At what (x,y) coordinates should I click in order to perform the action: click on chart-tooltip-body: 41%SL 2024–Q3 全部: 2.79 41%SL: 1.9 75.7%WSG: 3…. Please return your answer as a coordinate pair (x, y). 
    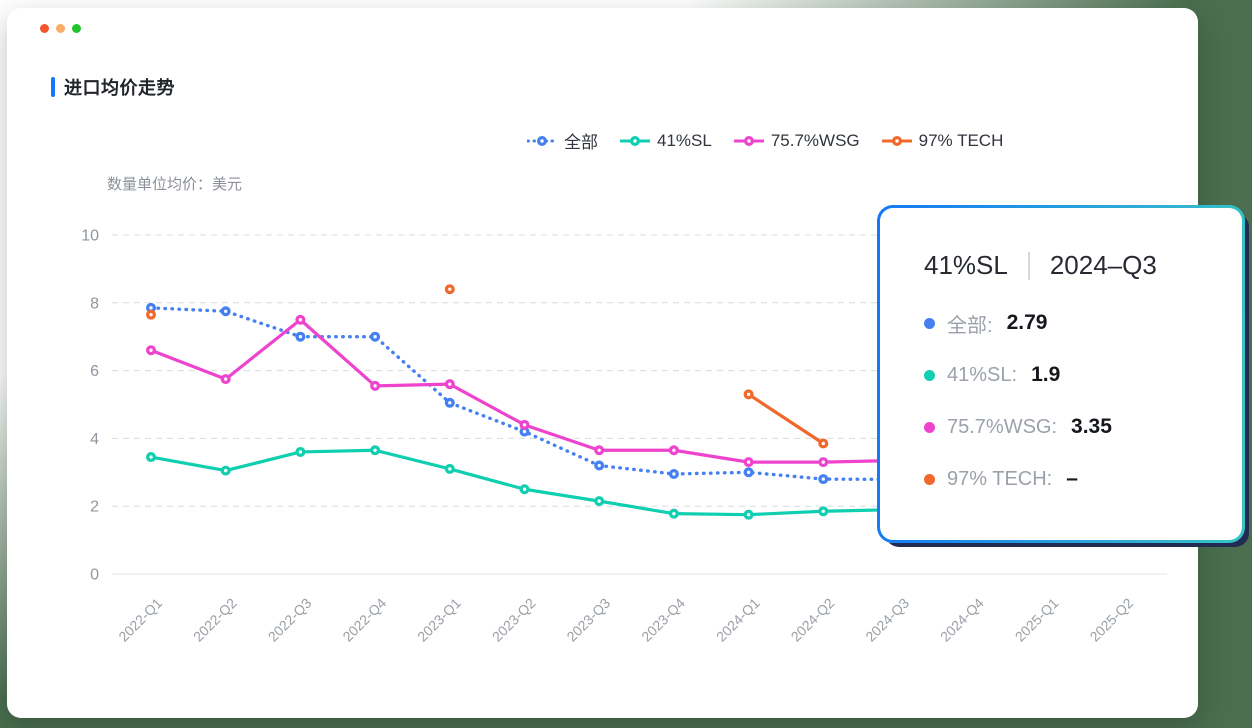
    Looking at the image, I should click on (1061, 374).